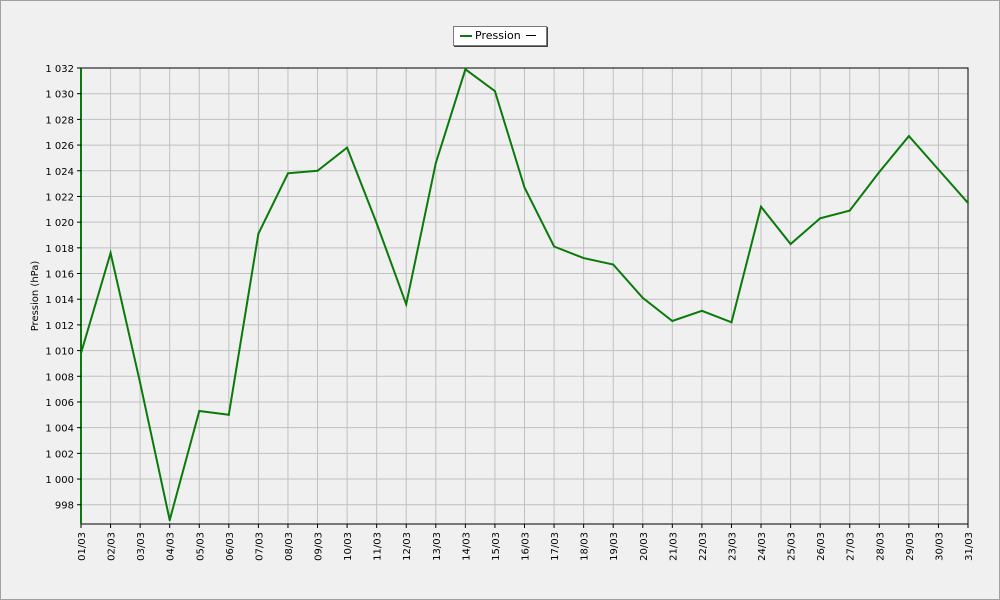  Describe the element at coordinates (821, 546) in the screenshot. I see `x-tick-label: 26/03` at that location.